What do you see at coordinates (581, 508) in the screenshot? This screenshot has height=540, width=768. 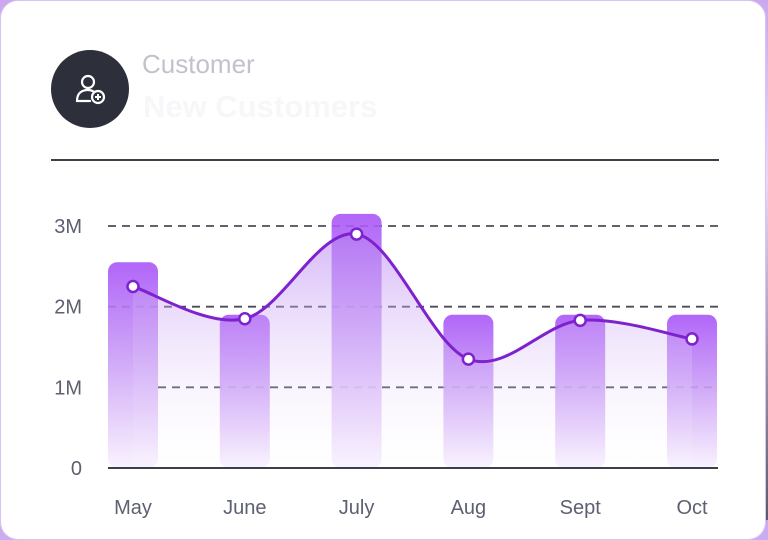 I see `x-tick-label: Sept` at bounding box center [581, 508].